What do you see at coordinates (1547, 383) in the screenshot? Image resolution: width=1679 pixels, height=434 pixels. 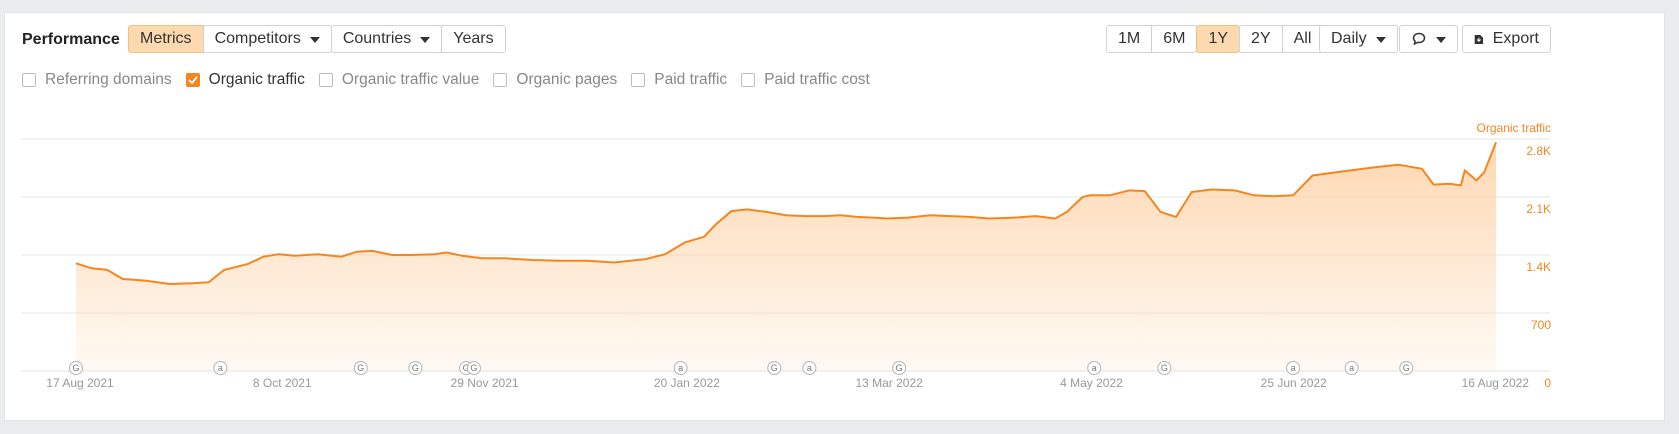 I see `y-tick-label: 0` at bounding box center [1547, 383].